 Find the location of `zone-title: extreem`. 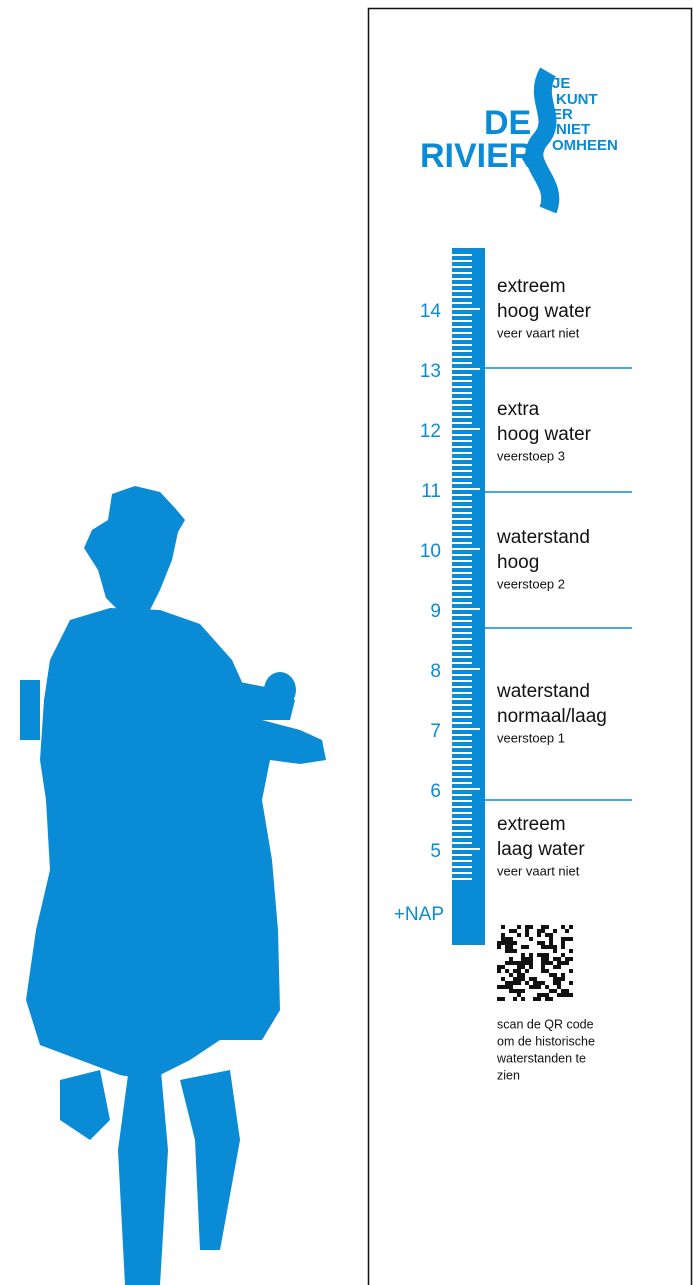

zone-title: extreem is located at coordinates (531, 286).